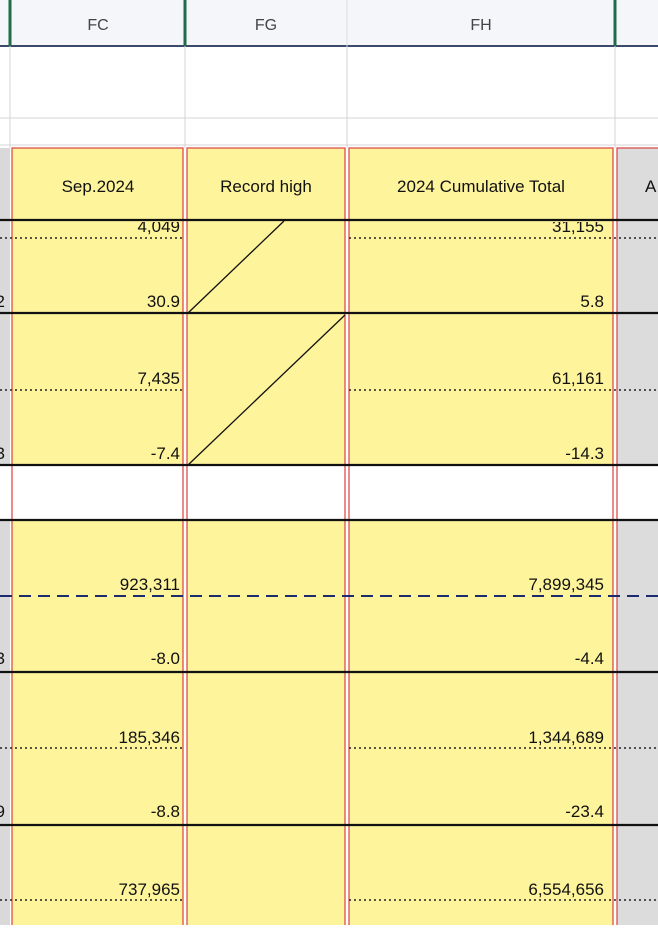  I want to click on column-letter: FH, so click(480, 25).